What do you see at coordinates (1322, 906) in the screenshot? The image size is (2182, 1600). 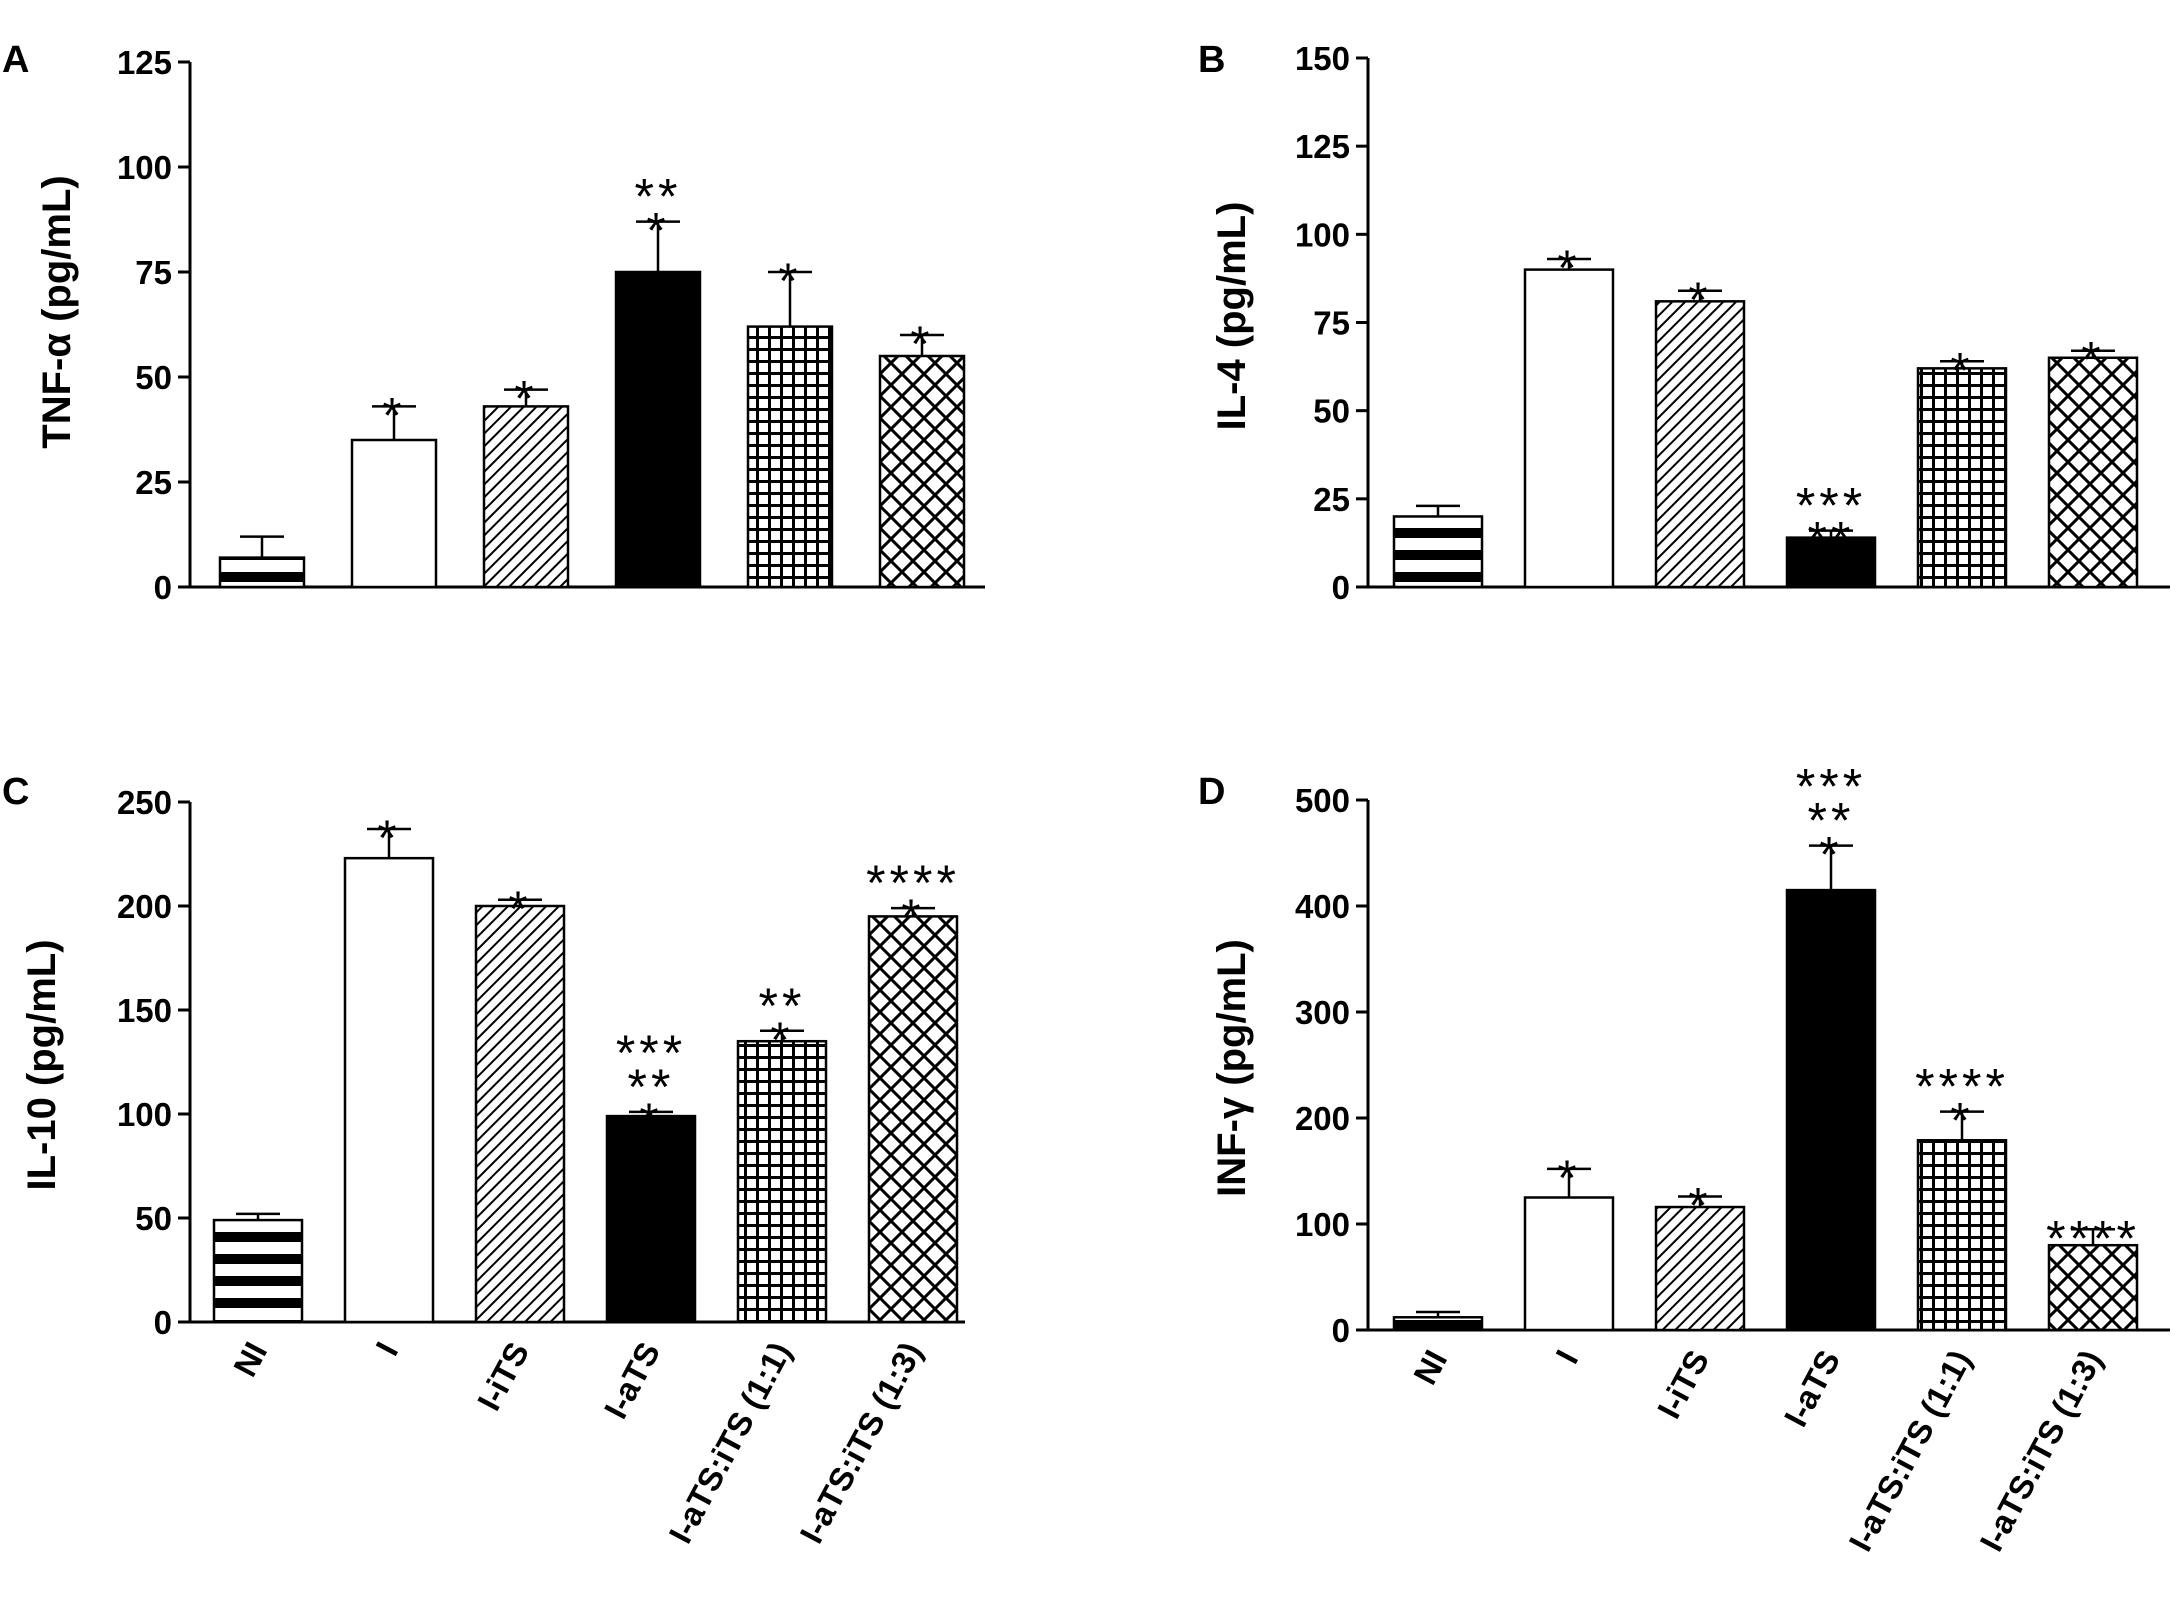 I see `y-tick-label: 400` at bounding box center [1322, 906].